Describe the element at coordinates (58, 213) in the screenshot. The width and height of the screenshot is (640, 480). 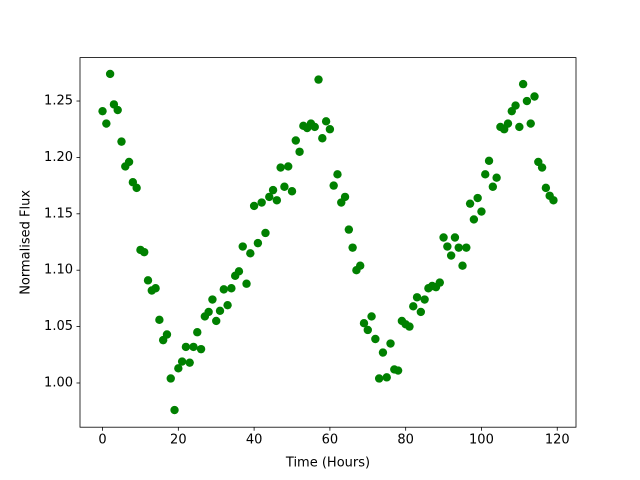
I see `y-tick-label: 1.15` at that location.